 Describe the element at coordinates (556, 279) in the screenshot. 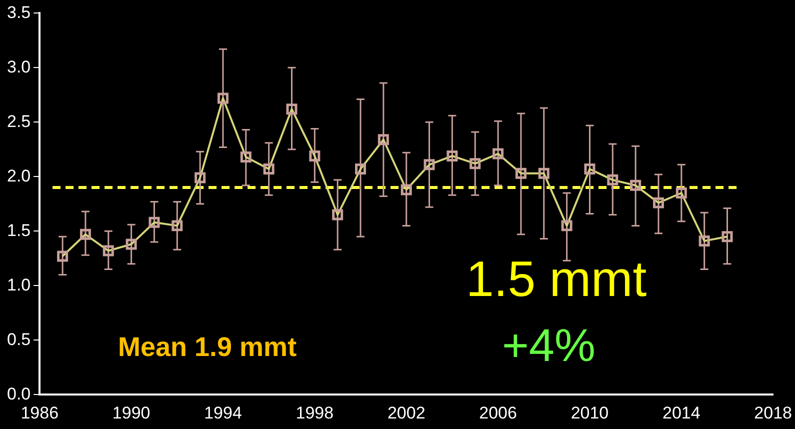

I see `annotation: 1.5 mmt` at that location.